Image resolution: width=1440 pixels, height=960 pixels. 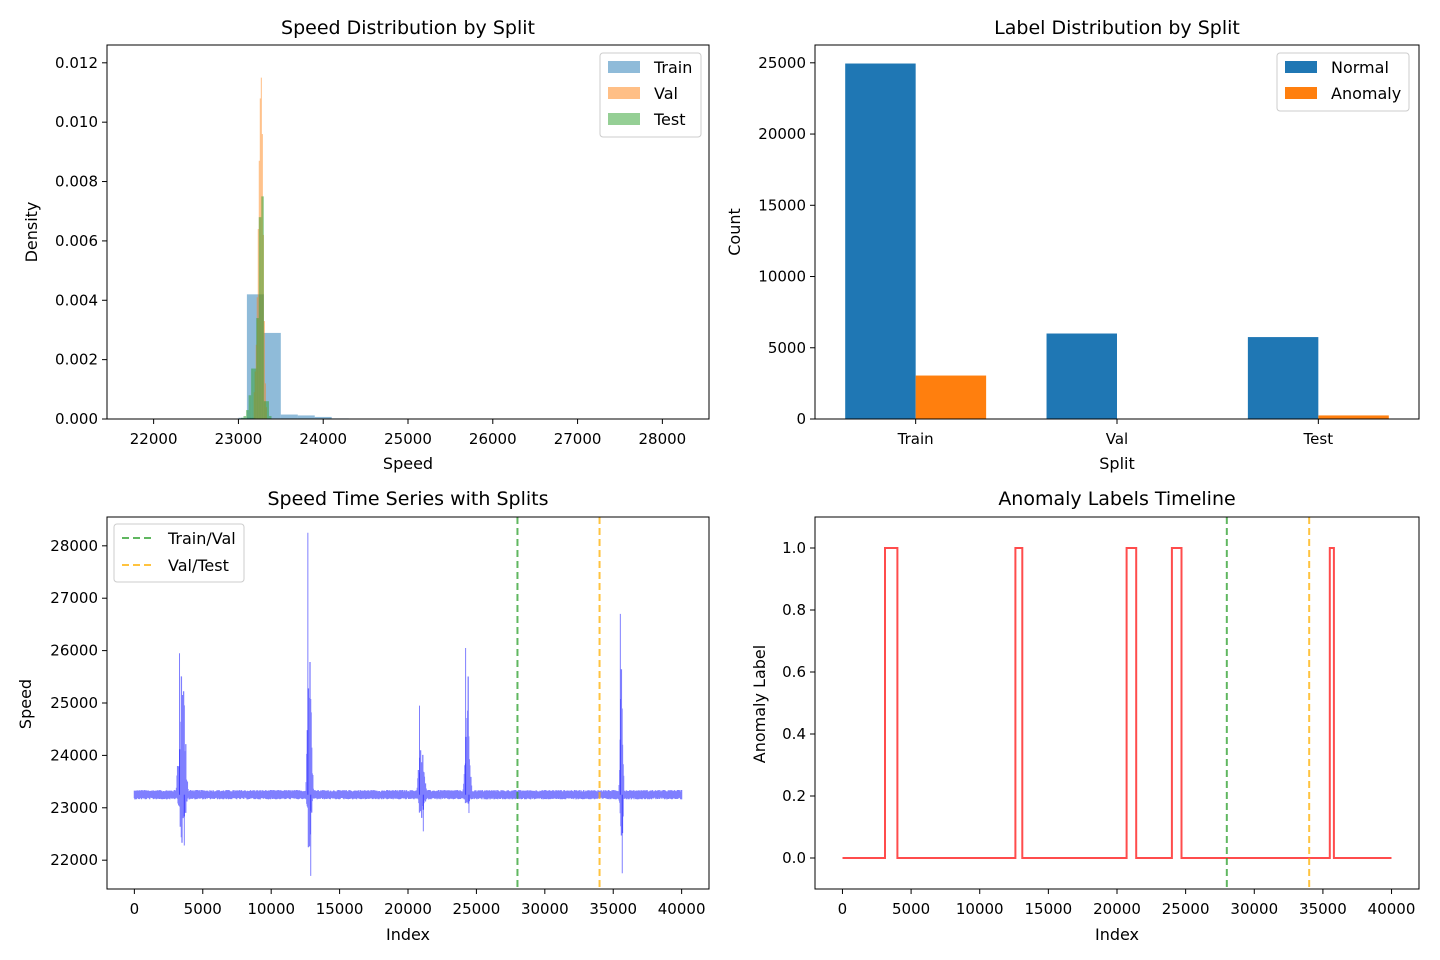 I want to click on y-tick-label: 23000, so click(x=74, y=808).